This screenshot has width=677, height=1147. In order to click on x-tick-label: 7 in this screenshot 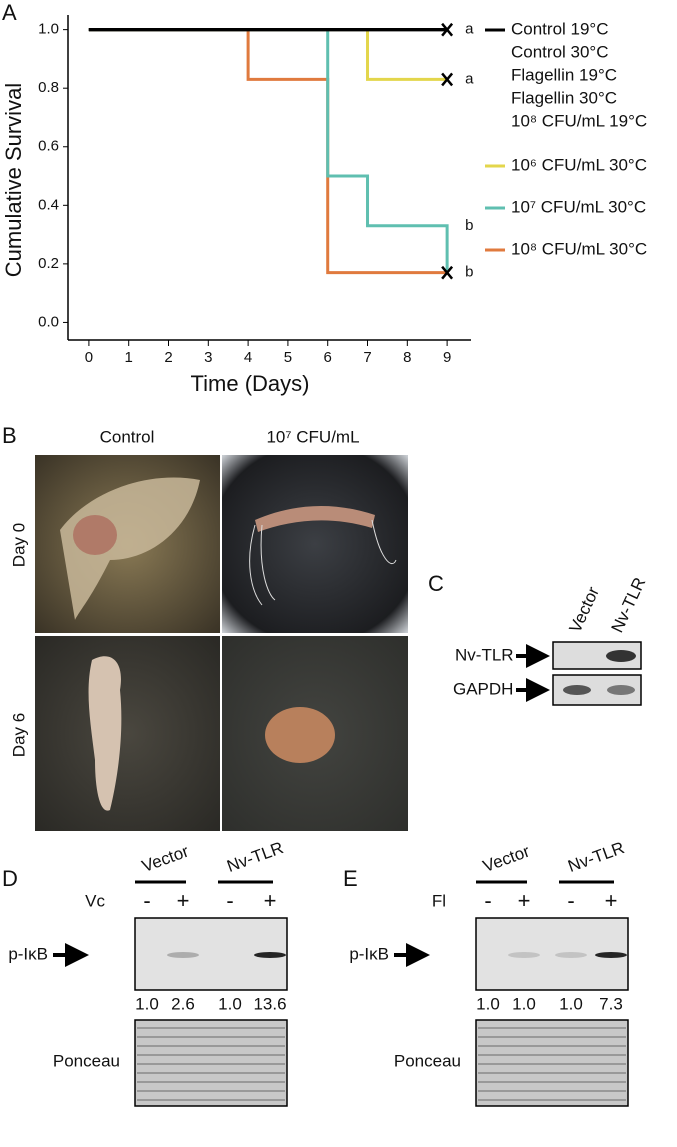, I will do `click(367, 357)`.